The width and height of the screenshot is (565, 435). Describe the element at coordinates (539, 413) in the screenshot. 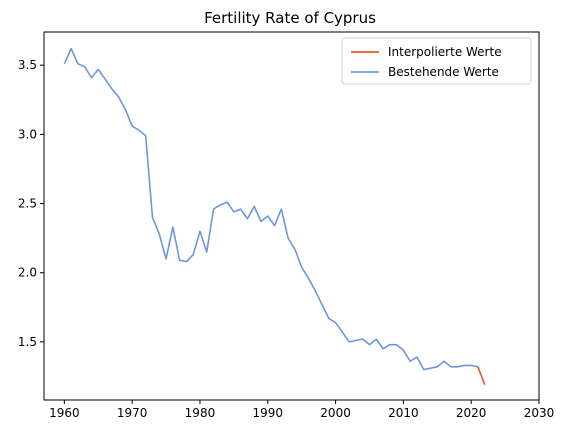

I see `x-tick-label: 2030` at that location.